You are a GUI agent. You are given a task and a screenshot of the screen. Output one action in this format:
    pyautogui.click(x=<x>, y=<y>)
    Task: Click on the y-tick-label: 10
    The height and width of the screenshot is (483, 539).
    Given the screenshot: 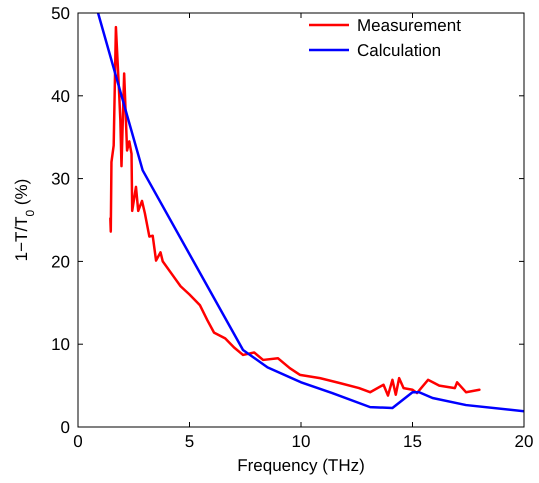 What is the action you would take?
    pyautogui.click(x=60, y=344)
    